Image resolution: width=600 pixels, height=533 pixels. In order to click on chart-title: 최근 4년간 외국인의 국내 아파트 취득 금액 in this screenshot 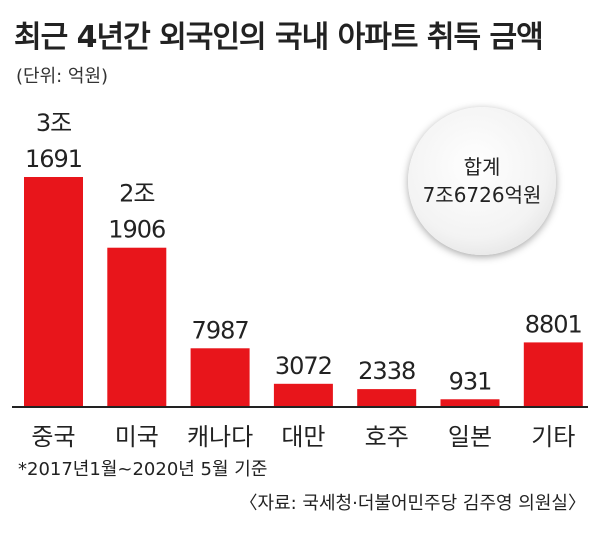, I will do `click(279, 37)`.